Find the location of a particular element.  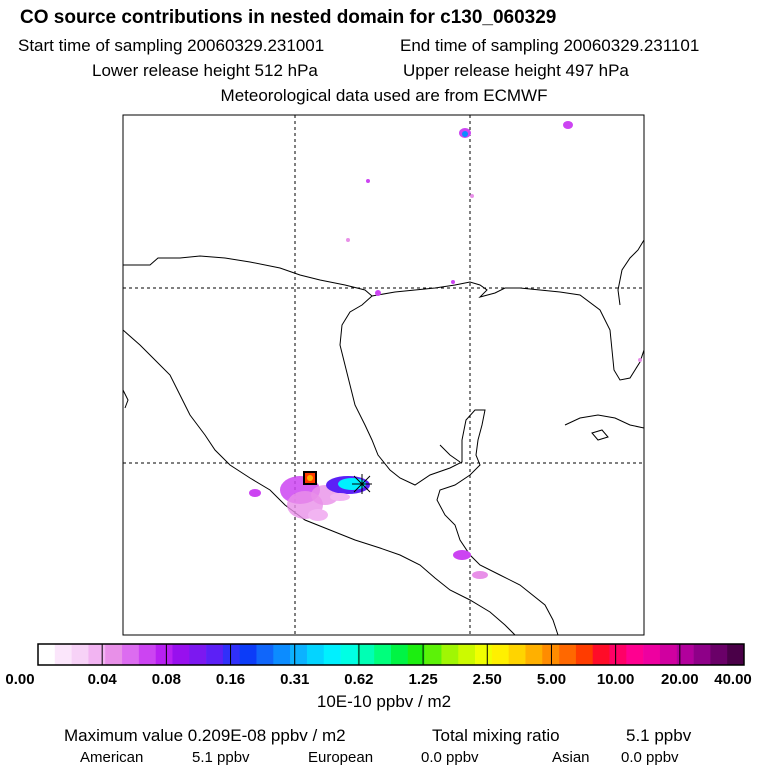

lower-release-height: Lower release height 512 hPa is located at coordinates (205, 70).